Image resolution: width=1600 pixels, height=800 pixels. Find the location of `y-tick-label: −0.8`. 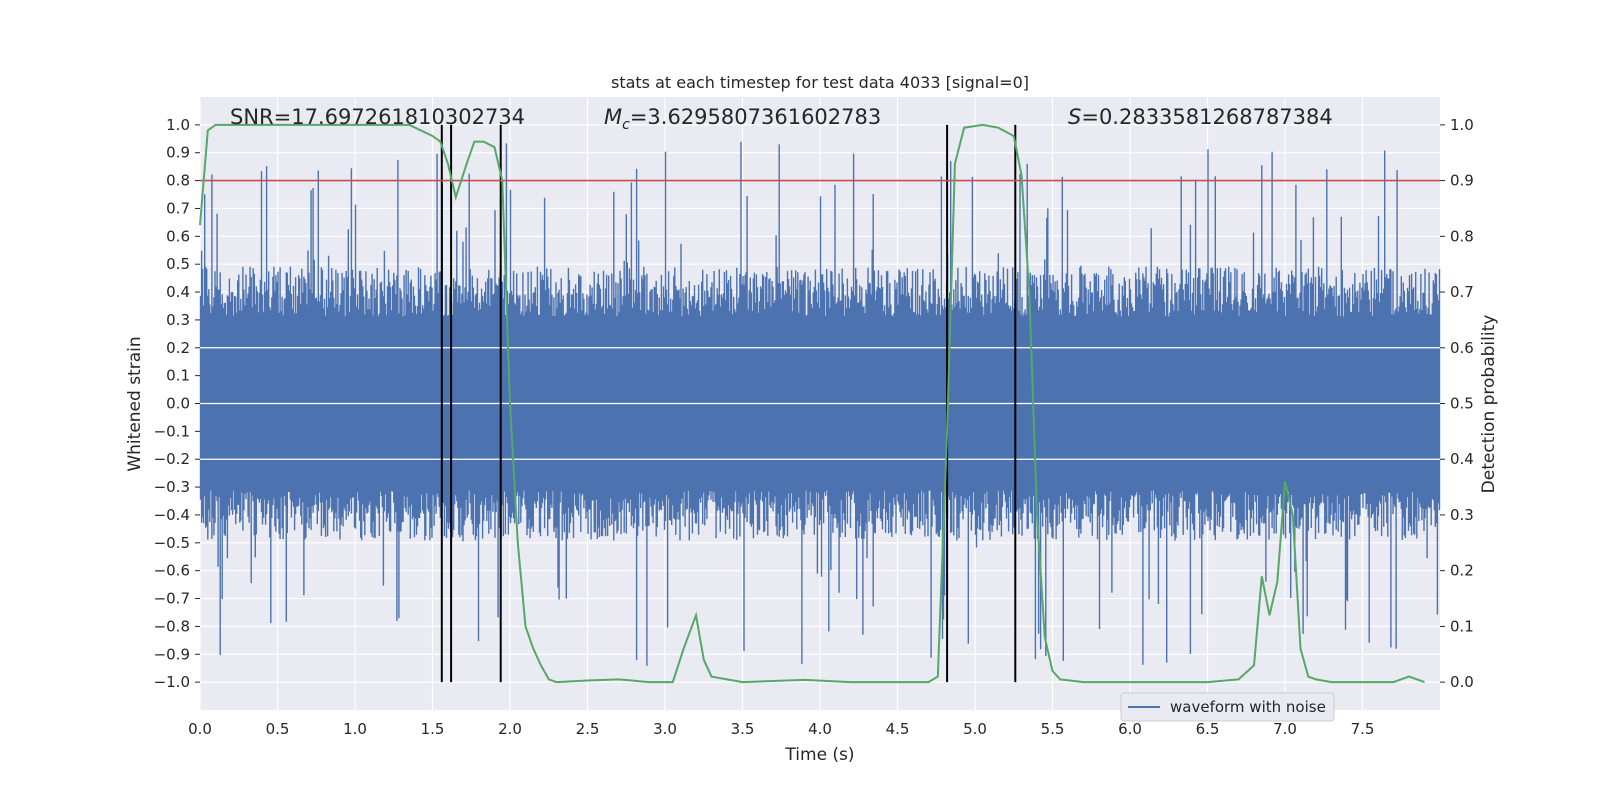

y-tick-label: −0.8 is located at coordinates (172, 626).